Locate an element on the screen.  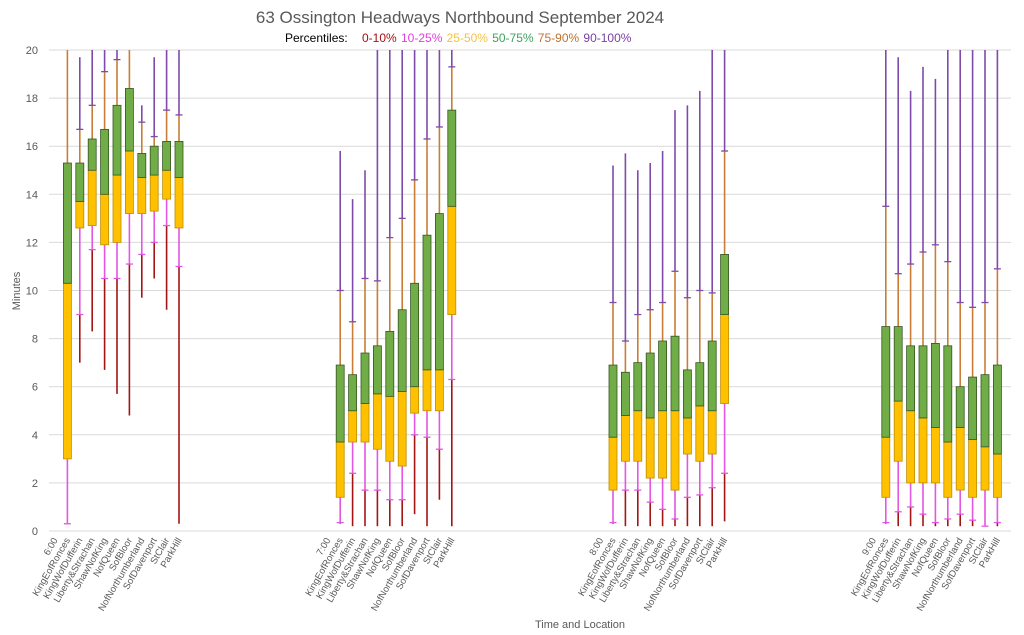
y-tick-label: 12 is located at coordinates (32, 243).